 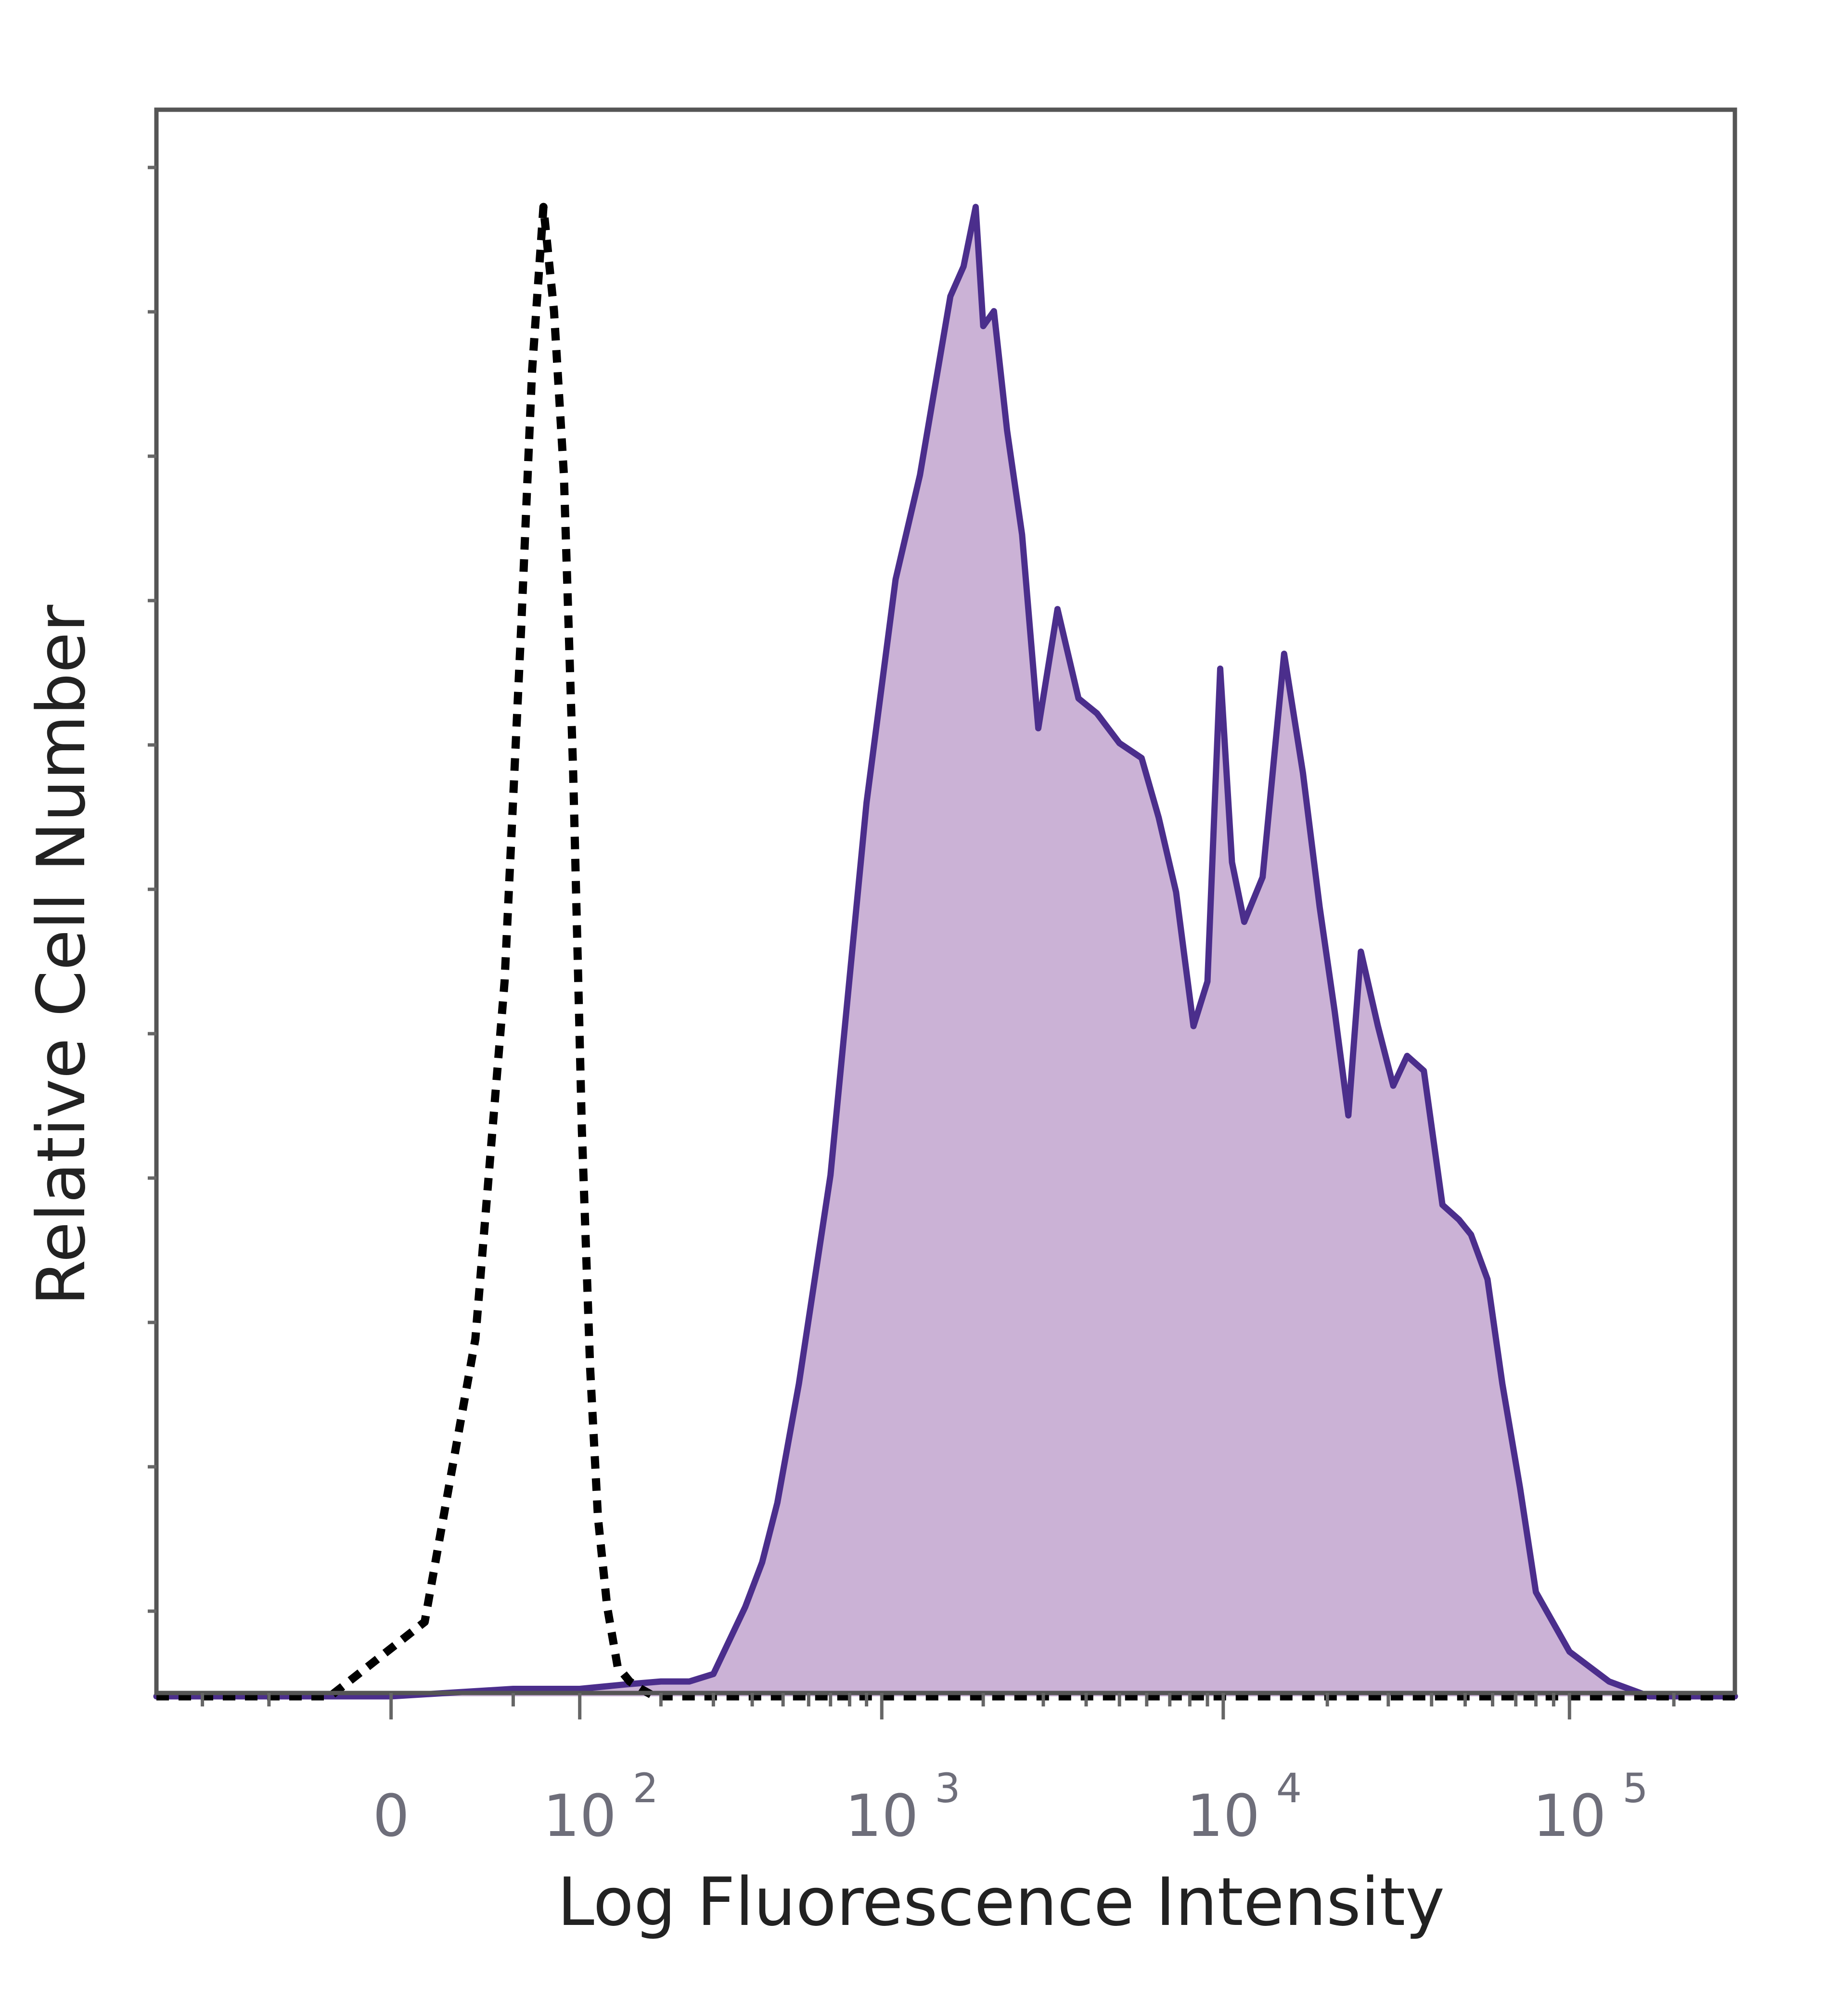 I want to click on x-axis-title: Log Fluorescence Intensity, so click(x=1001, y=1902).